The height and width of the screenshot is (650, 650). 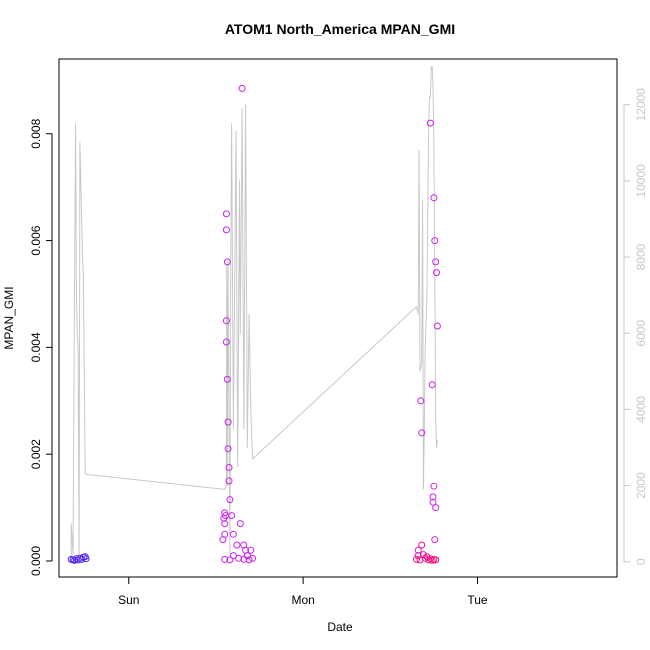 I want to click on x-tick-label: Mon, so click(x=302, y=600).